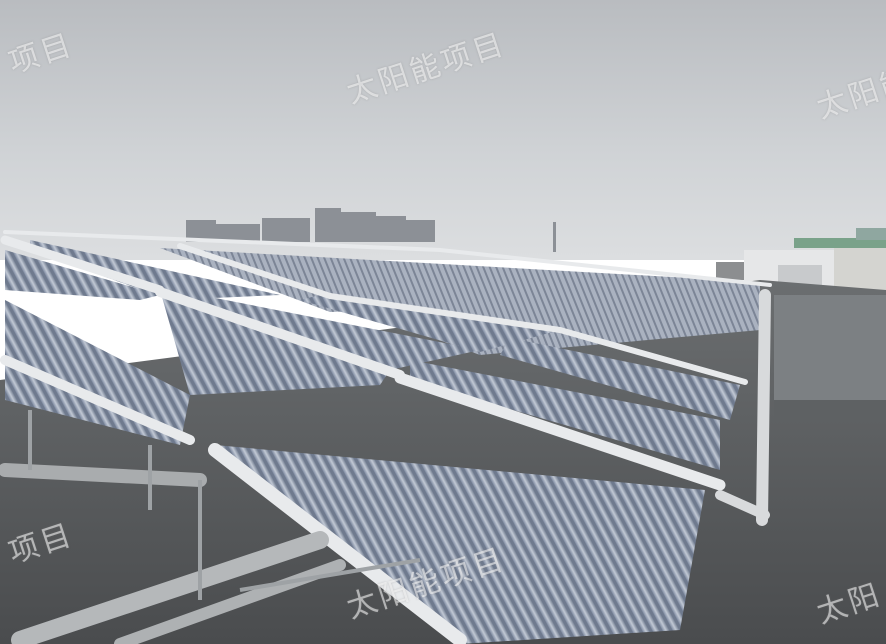 The width and height of the screenshot is (886, 644). I want to click on collector-bank-left, so click(197, 342).